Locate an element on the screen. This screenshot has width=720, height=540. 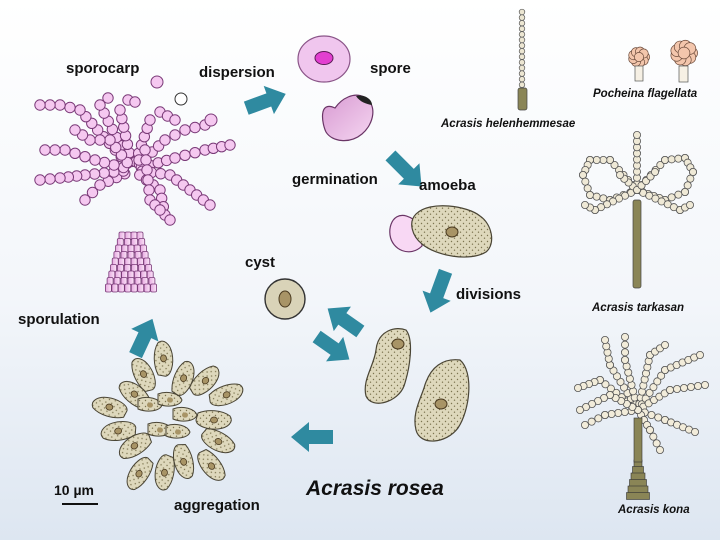
arrow-to-cyst is located at coordinates (346, 322).